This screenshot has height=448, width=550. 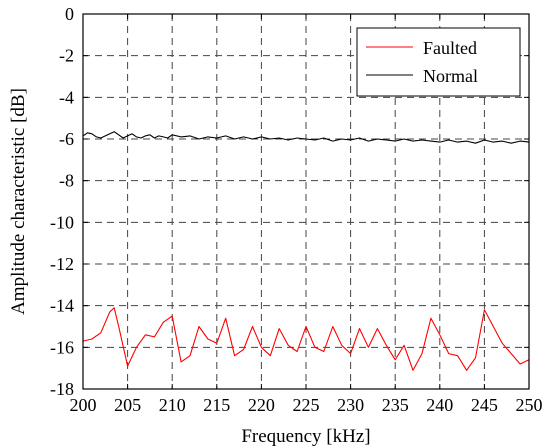 I want to click on legend-box, so click(x=438, y=62).